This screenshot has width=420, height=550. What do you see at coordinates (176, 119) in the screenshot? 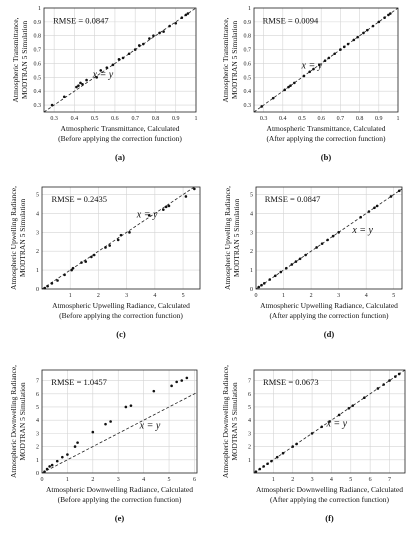
I see `x-tick-label: 0.9` at bounding box center [176, 119].